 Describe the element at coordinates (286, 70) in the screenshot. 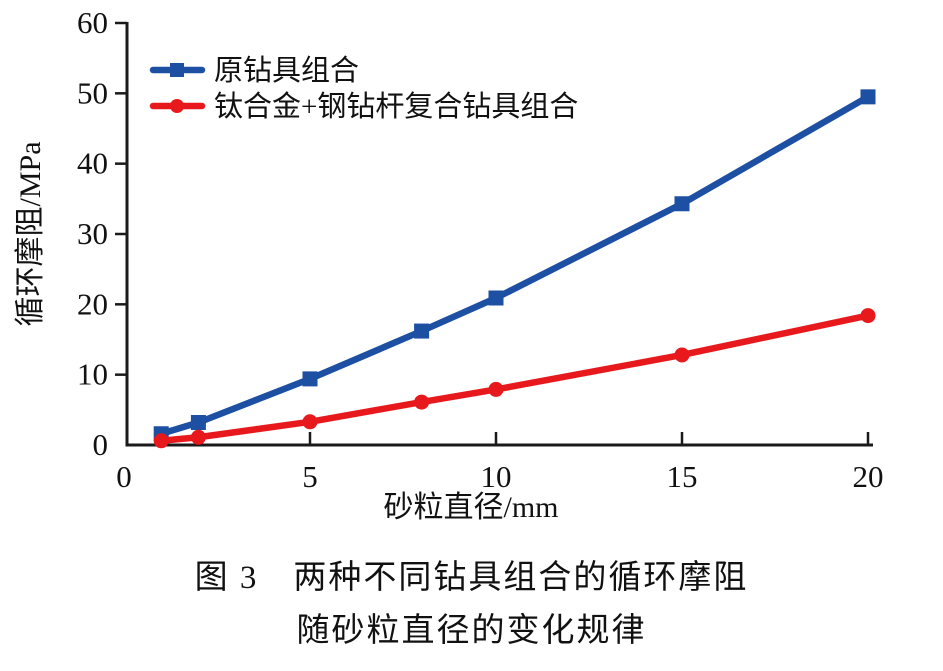

I see `legend-label: 原钻具组合` at that location.